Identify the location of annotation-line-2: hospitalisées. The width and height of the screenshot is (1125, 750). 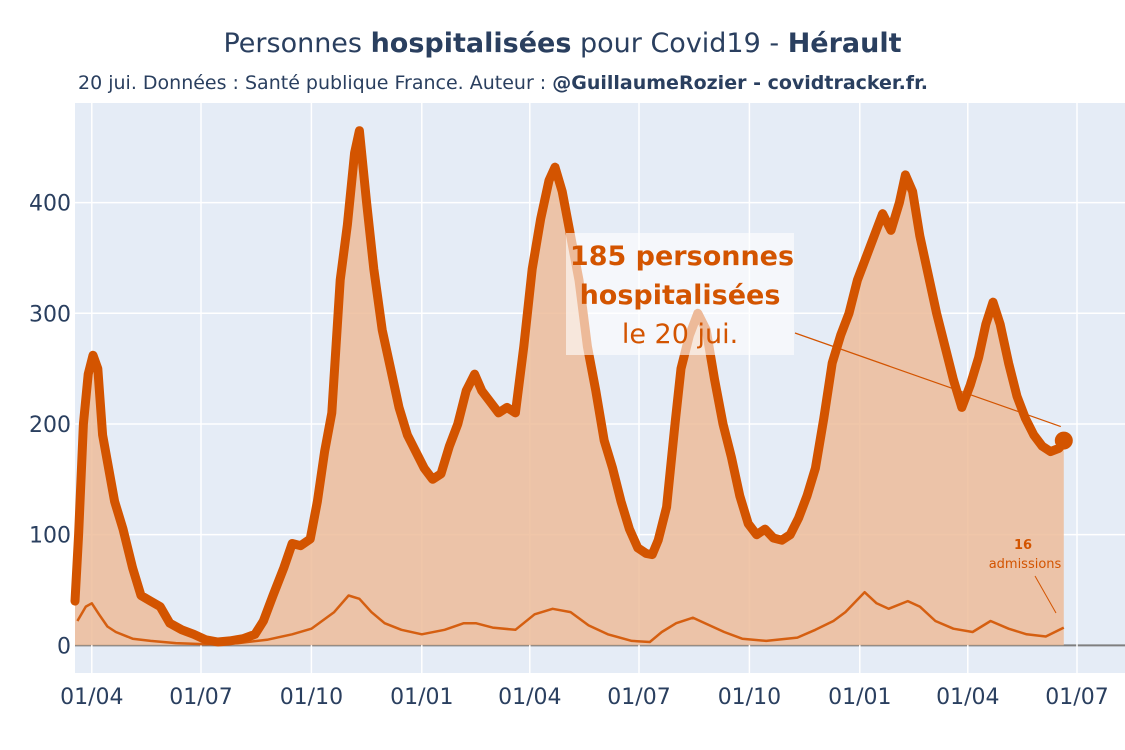
(680, 295).